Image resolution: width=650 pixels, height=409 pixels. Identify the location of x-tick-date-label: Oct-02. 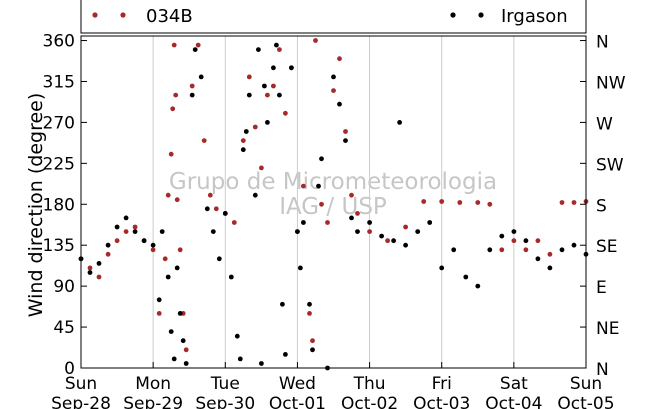
(369, 401).